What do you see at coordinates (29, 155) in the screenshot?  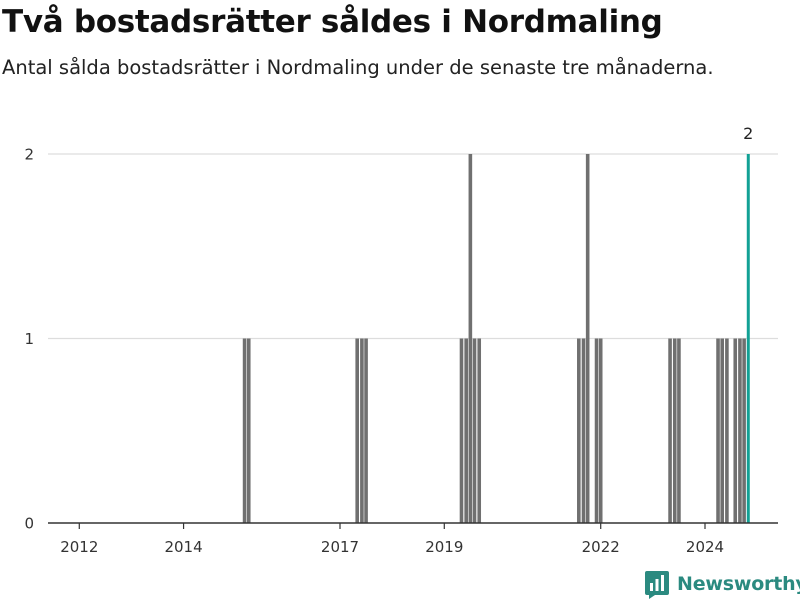 I see `y-tick-label: 2` at bounding box center [29, 155].